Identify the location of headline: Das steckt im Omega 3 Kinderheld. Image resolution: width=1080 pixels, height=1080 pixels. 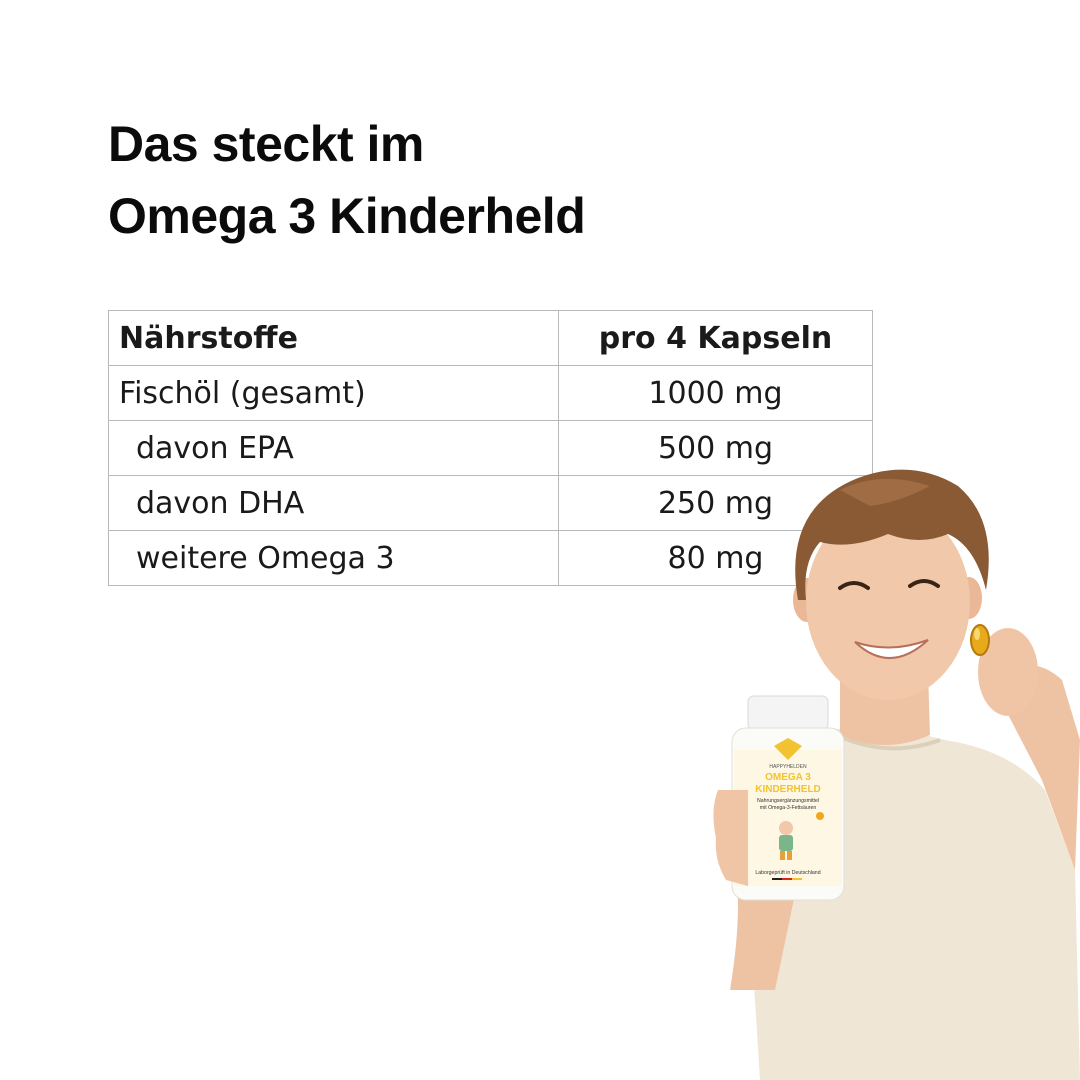
(347, 180).